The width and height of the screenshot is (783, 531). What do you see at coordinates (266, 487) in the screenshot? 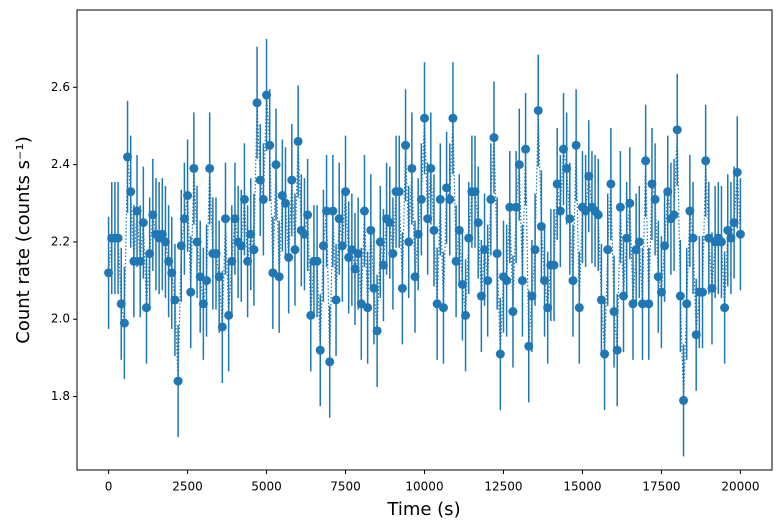
I see `x-tick-label: 5000` at bounding box center [266, 487].